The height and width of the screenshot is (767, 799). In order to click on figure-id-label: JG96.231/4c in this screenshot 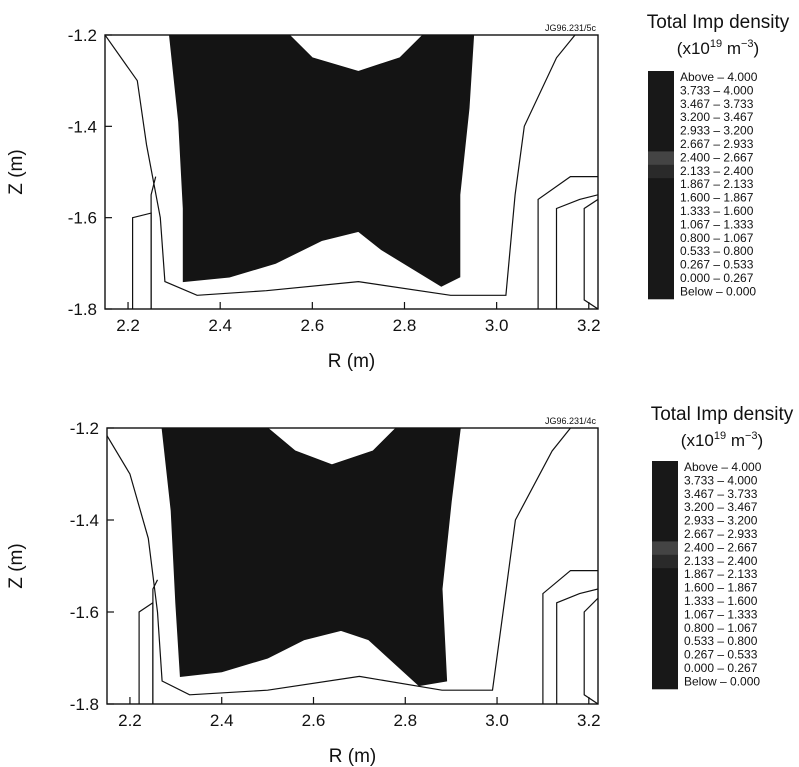, I will do `click(571, 421)`.